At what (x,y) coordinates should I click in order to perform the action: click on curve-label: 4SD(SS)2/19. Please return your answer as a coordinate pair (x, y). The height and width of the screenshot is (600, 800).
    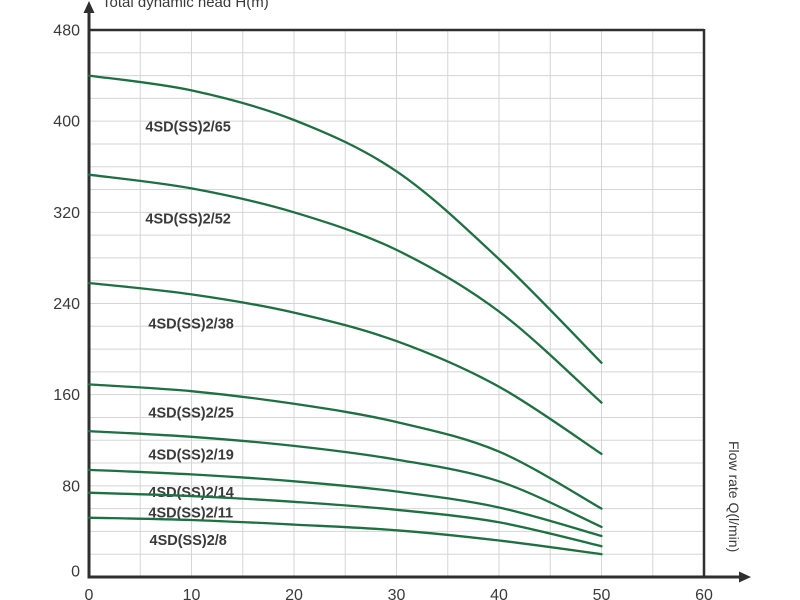
    Looking at the image, I should click on (190, 456).